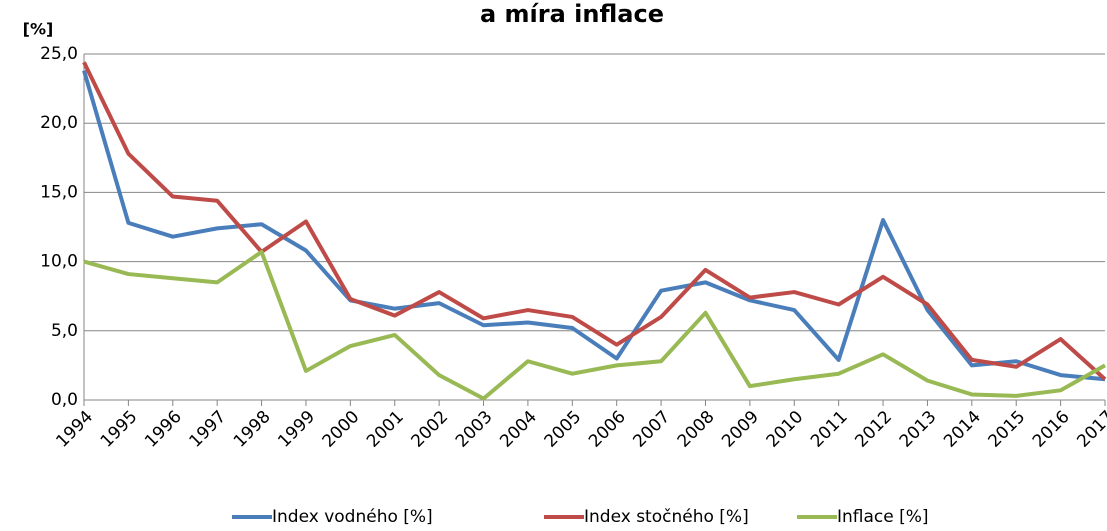  I want to click on x-tick-label: 2005, so click(563, 429).